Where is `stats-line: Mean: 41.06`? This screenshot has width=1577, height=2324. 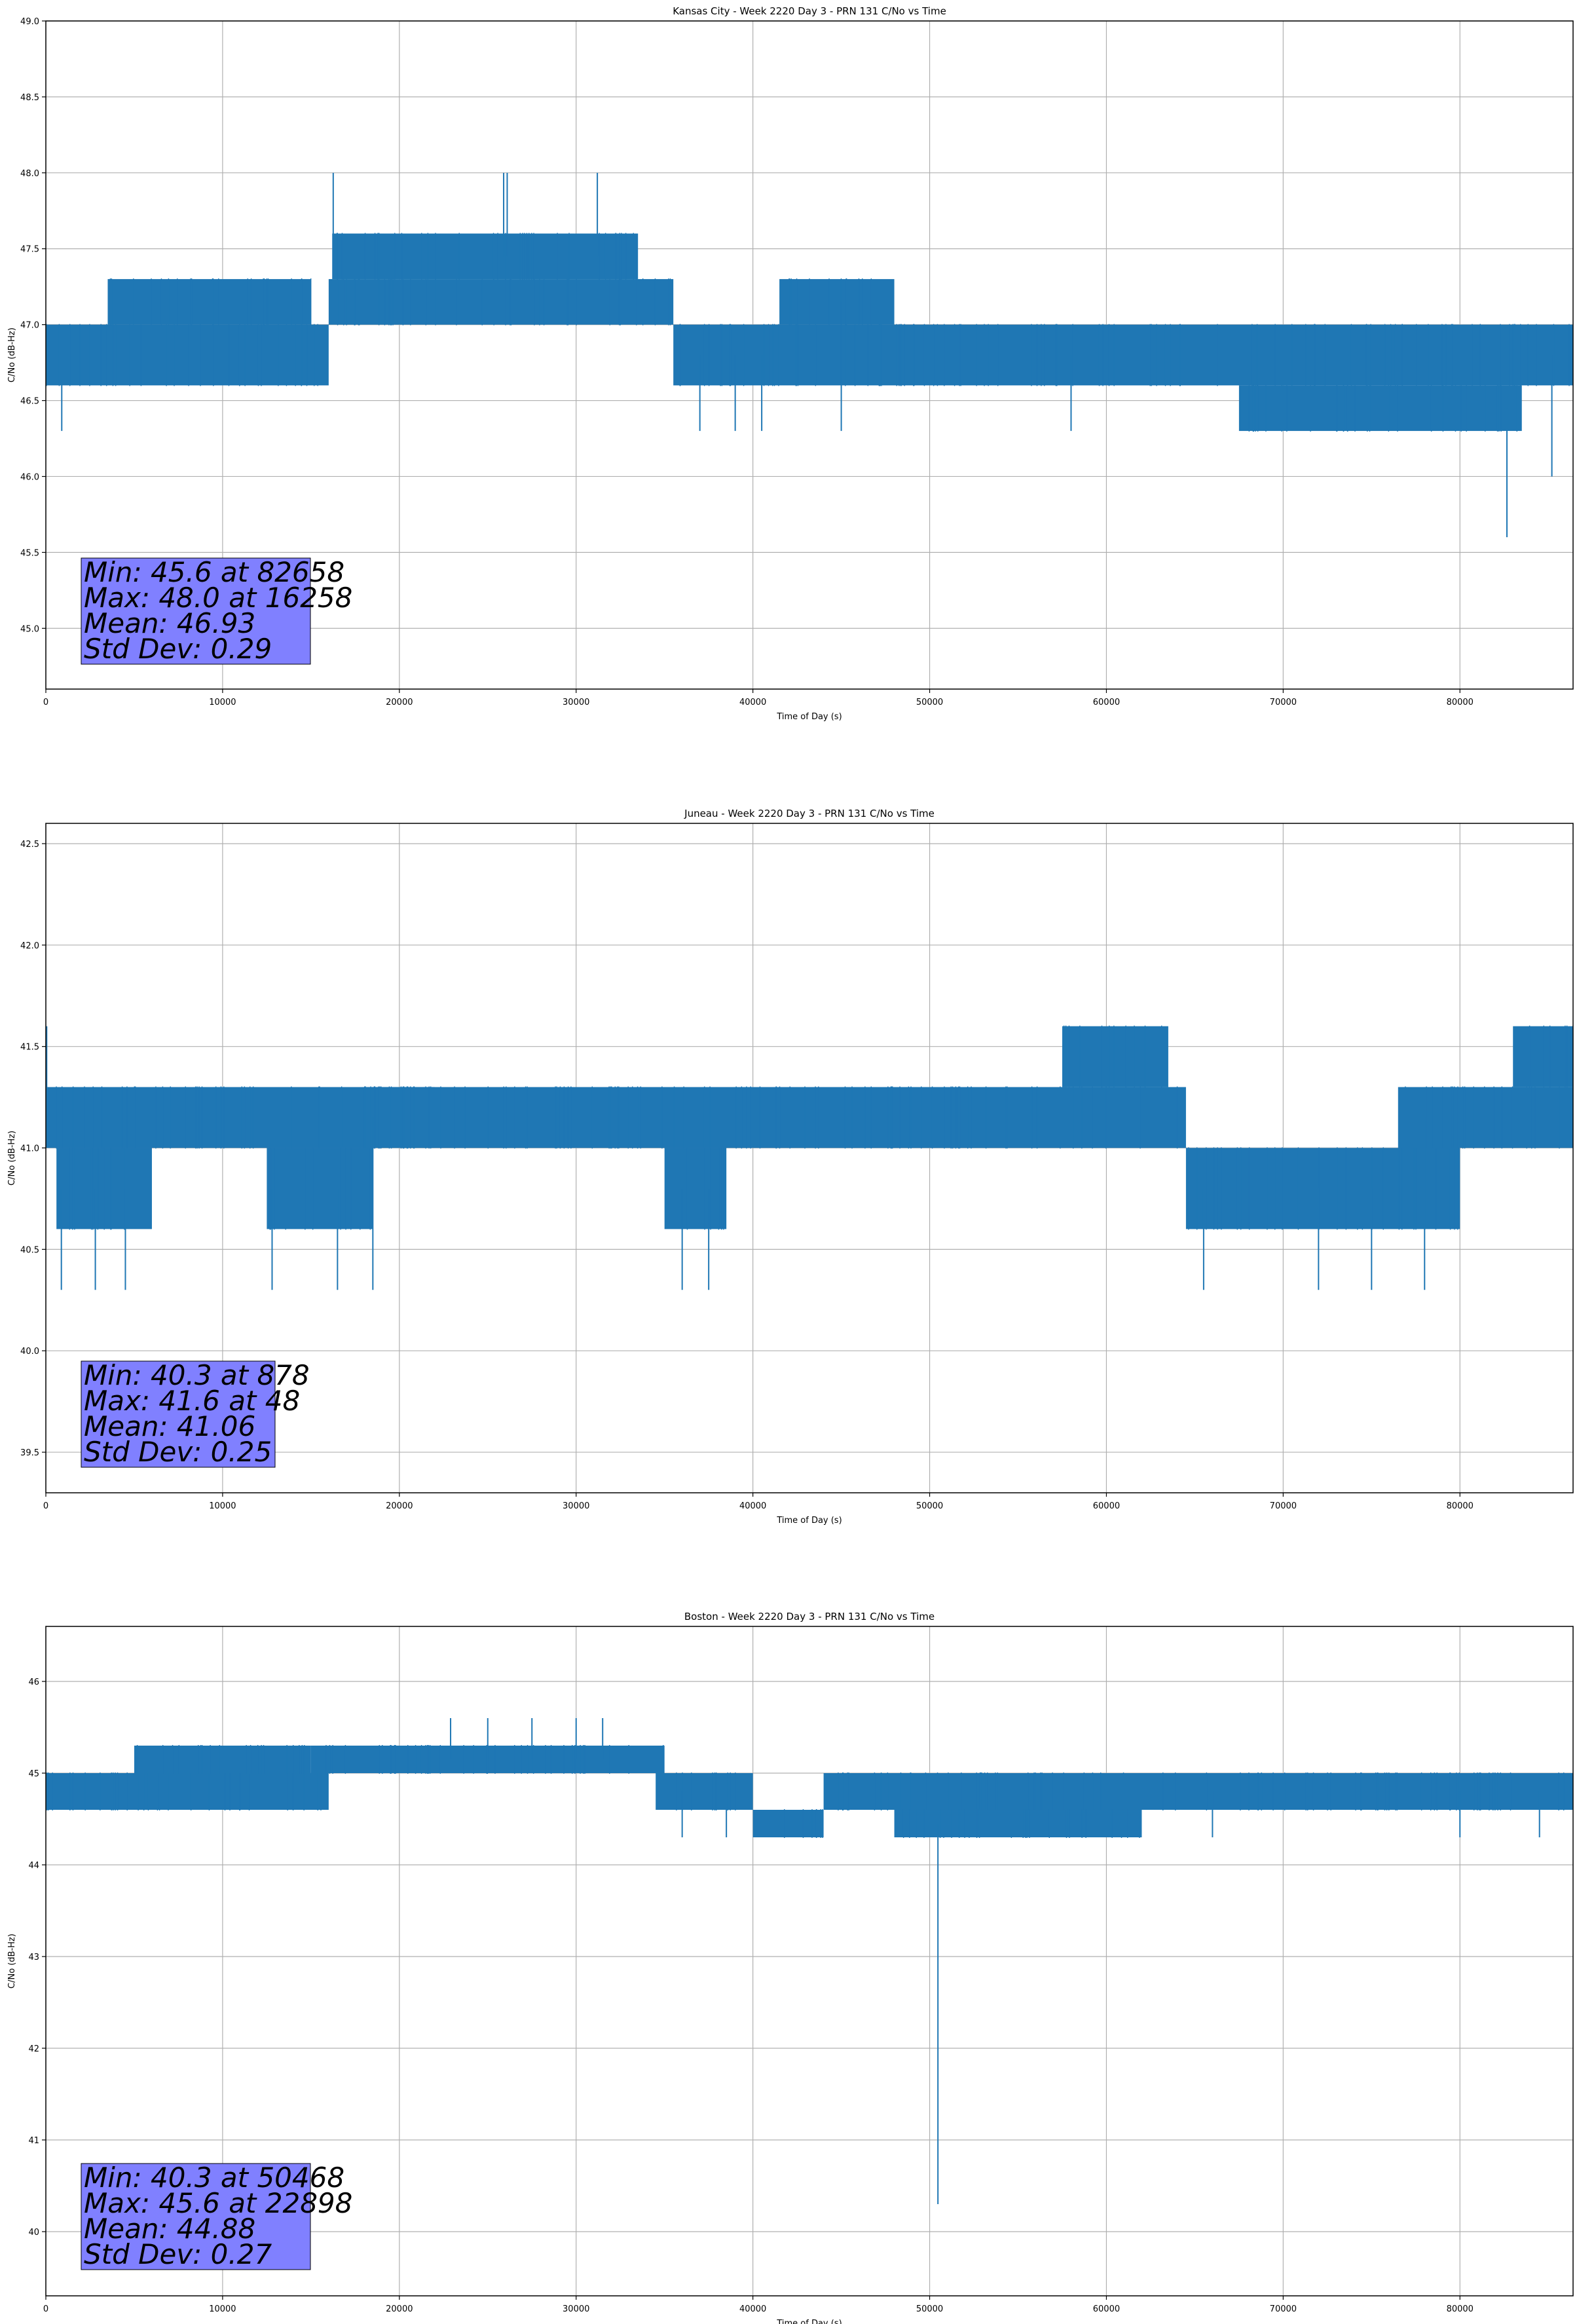 stats-line: Mean: 41.06 is located at coordinates (169, 1426).